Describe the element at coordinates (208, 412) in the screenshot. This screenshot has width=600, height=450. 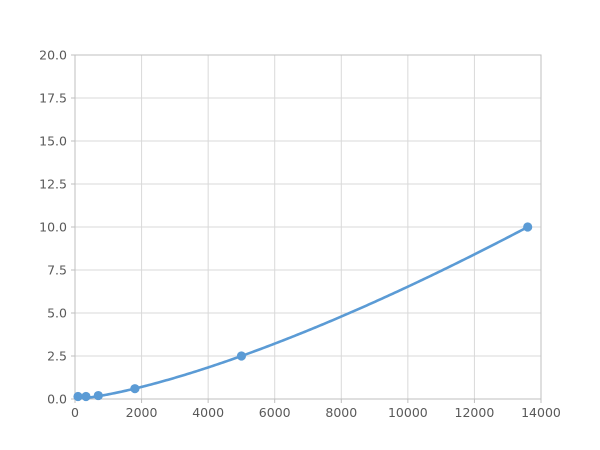
I see `x-tick-label: 4000` at that location.